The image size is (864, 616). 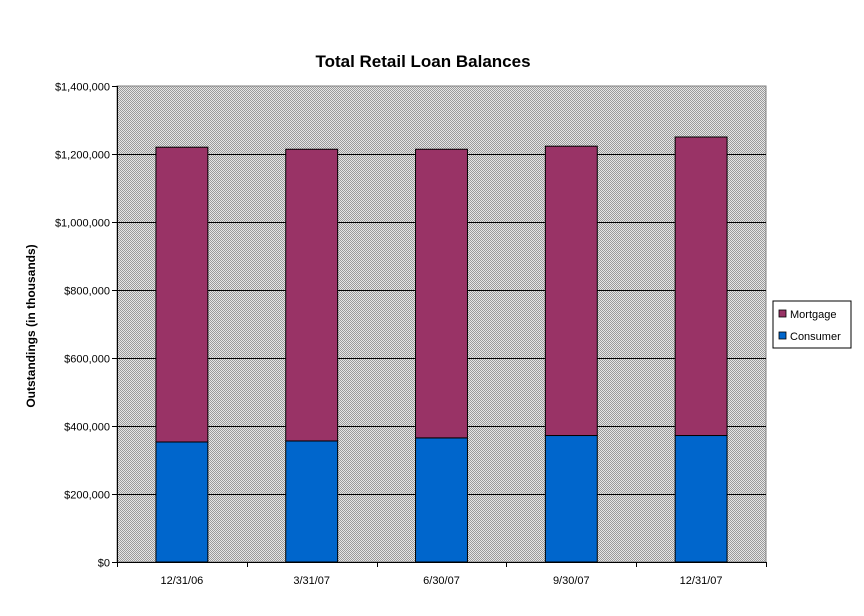 What do you see at coordinates (82, 156) in the screenshot?
I see `y-tick-label: $1,200,000` at bounding box center [82, 156].